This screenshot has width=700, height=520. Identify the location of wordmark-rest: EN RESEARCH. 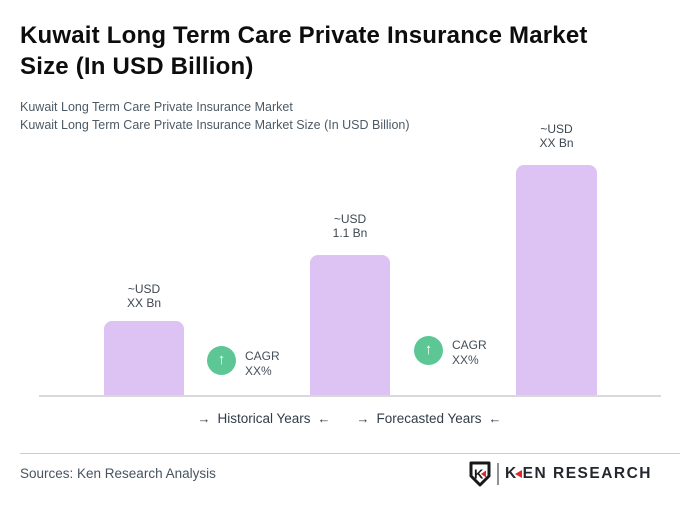
(587, 473).